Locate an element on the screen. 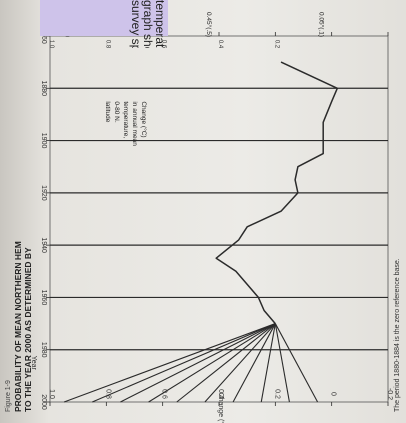 This screenshot has height=423, width=406. x-tick-label: 1940 is located at coordinates (43, 245).